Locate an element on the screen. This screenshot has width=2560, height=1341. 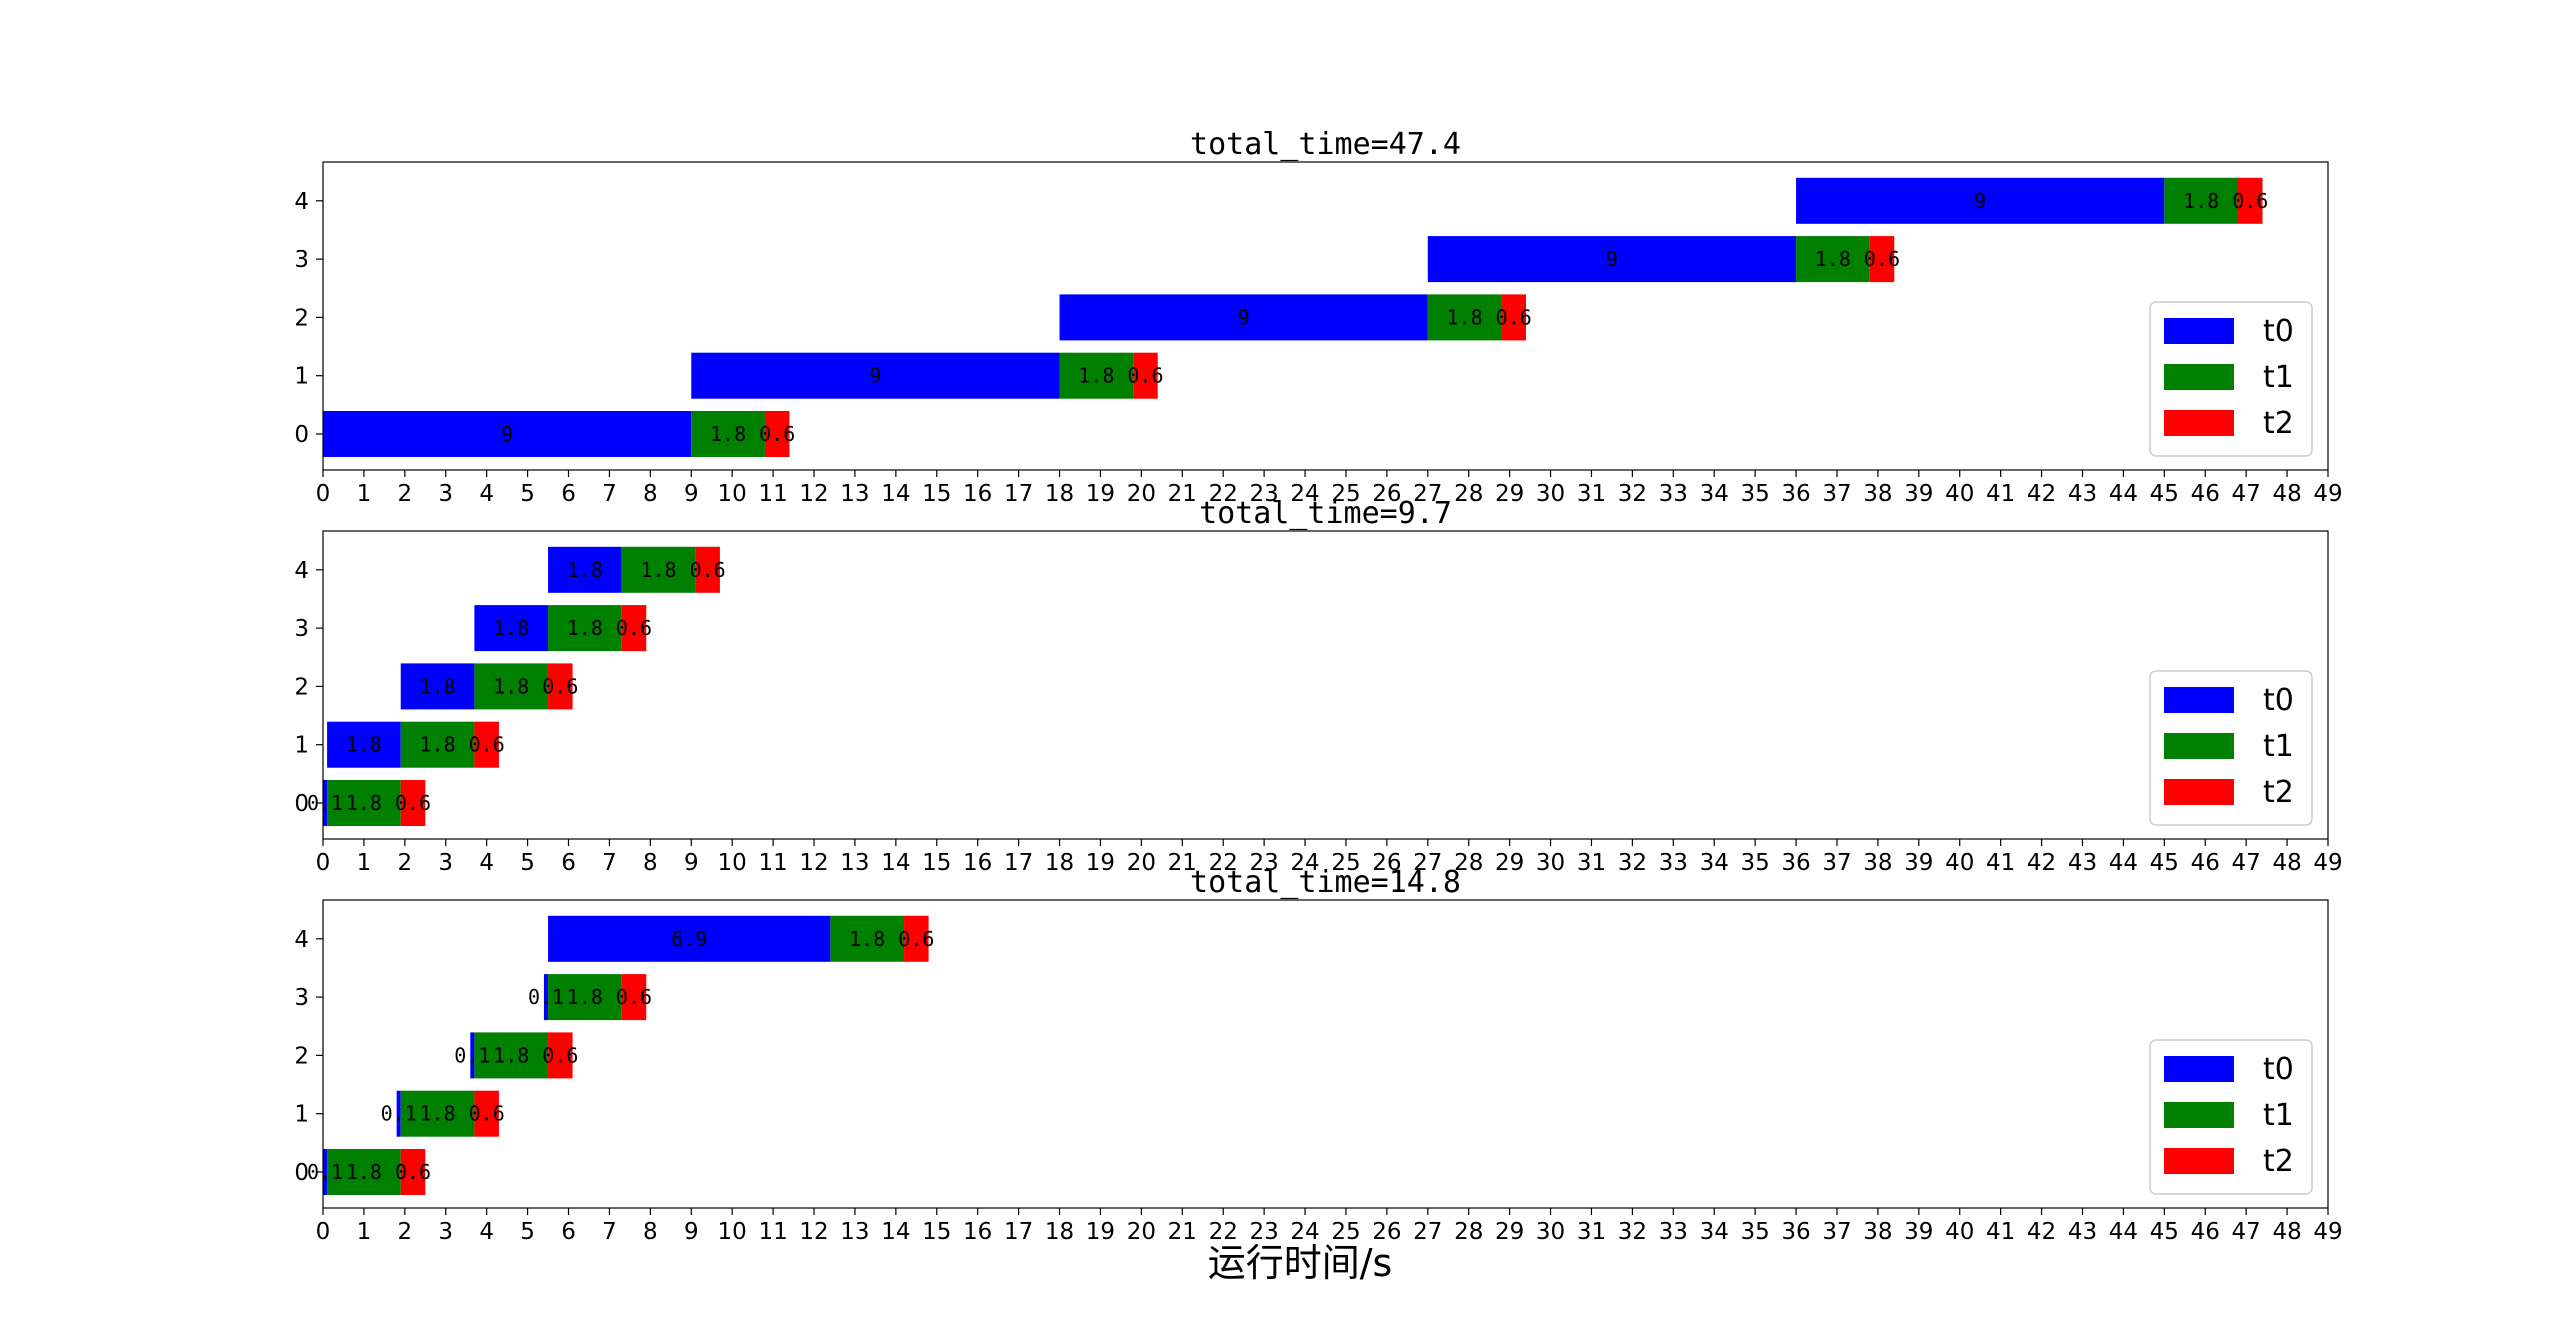
x-tick-label: 12 is located at coordinates (813, 863).